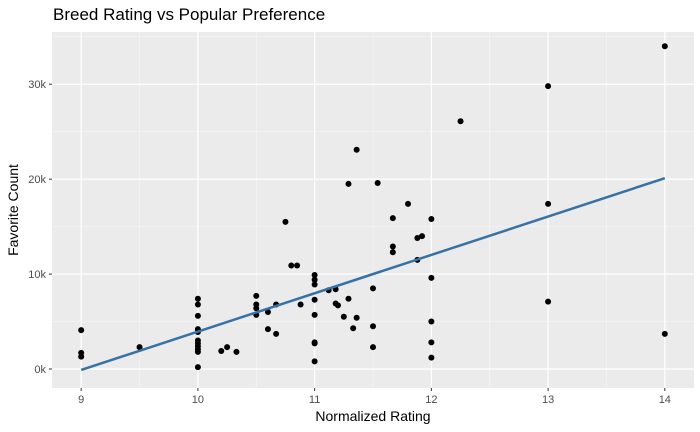 The height and width of the screenshot is (432, 700). I want to click on x-tick-label: 14, so click(665, 400).